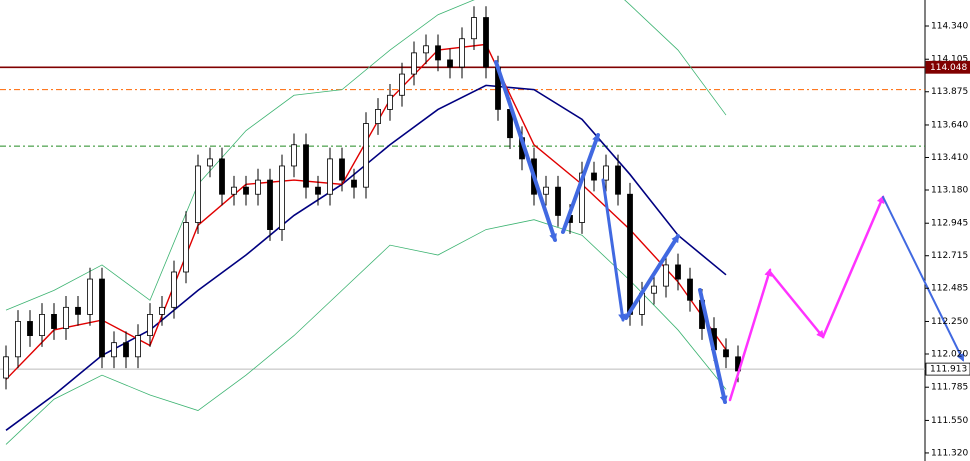 The width and height of the screenshot is (970, 461). What do you see at coordinates (949, 190) in the screenshot?
I see `y-tick-label: 113.180` at bounding box center [949, 190].